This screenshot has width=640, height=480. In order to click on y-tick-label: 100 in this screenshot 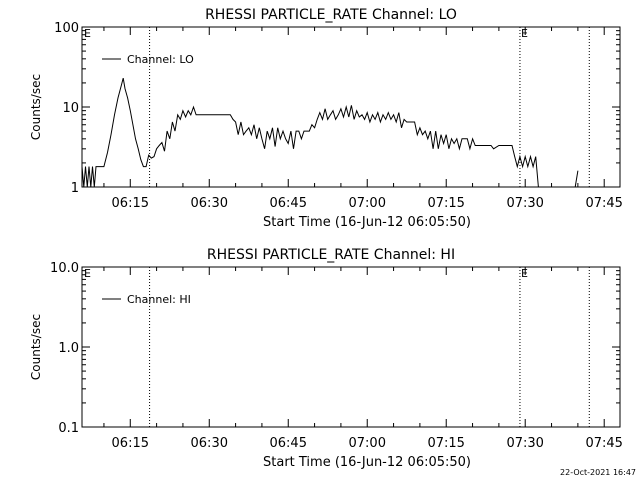, I will do `click(66, 28)`.